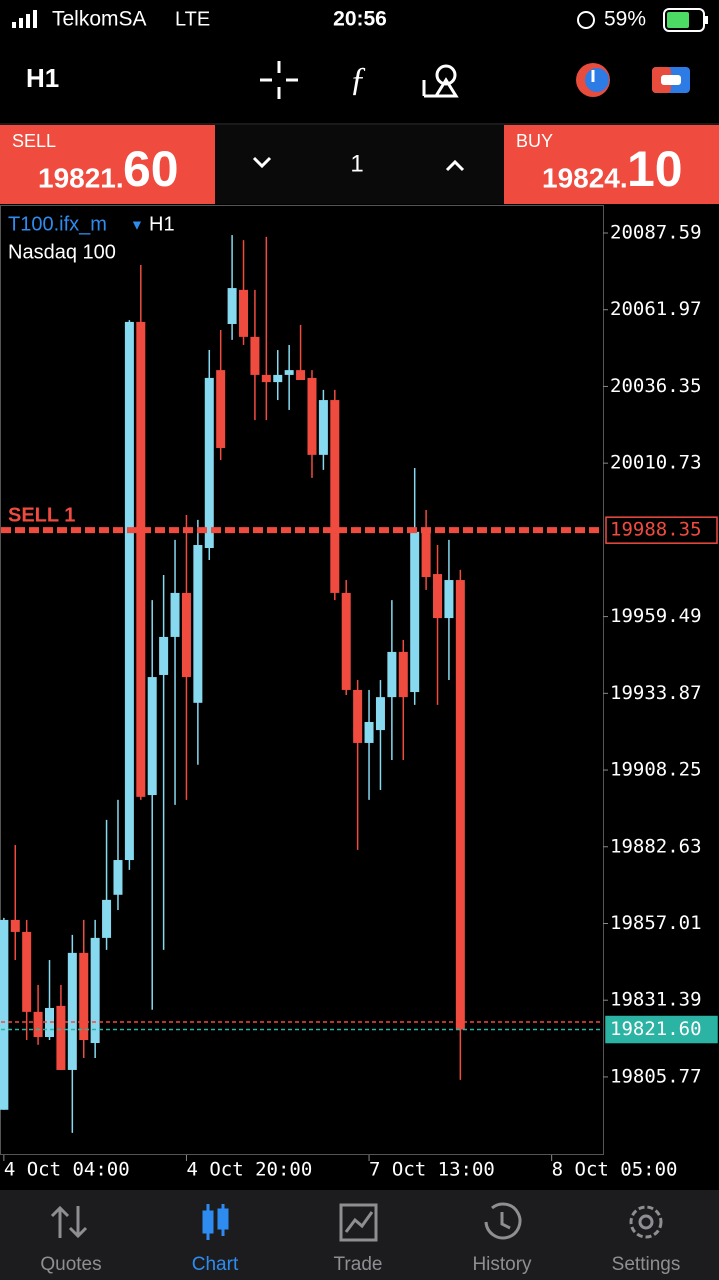  What do you see at coordinates (656, 463) in the screenshot?
I see `y-tick-label: 20010.73` at bounding box center [656, 463].